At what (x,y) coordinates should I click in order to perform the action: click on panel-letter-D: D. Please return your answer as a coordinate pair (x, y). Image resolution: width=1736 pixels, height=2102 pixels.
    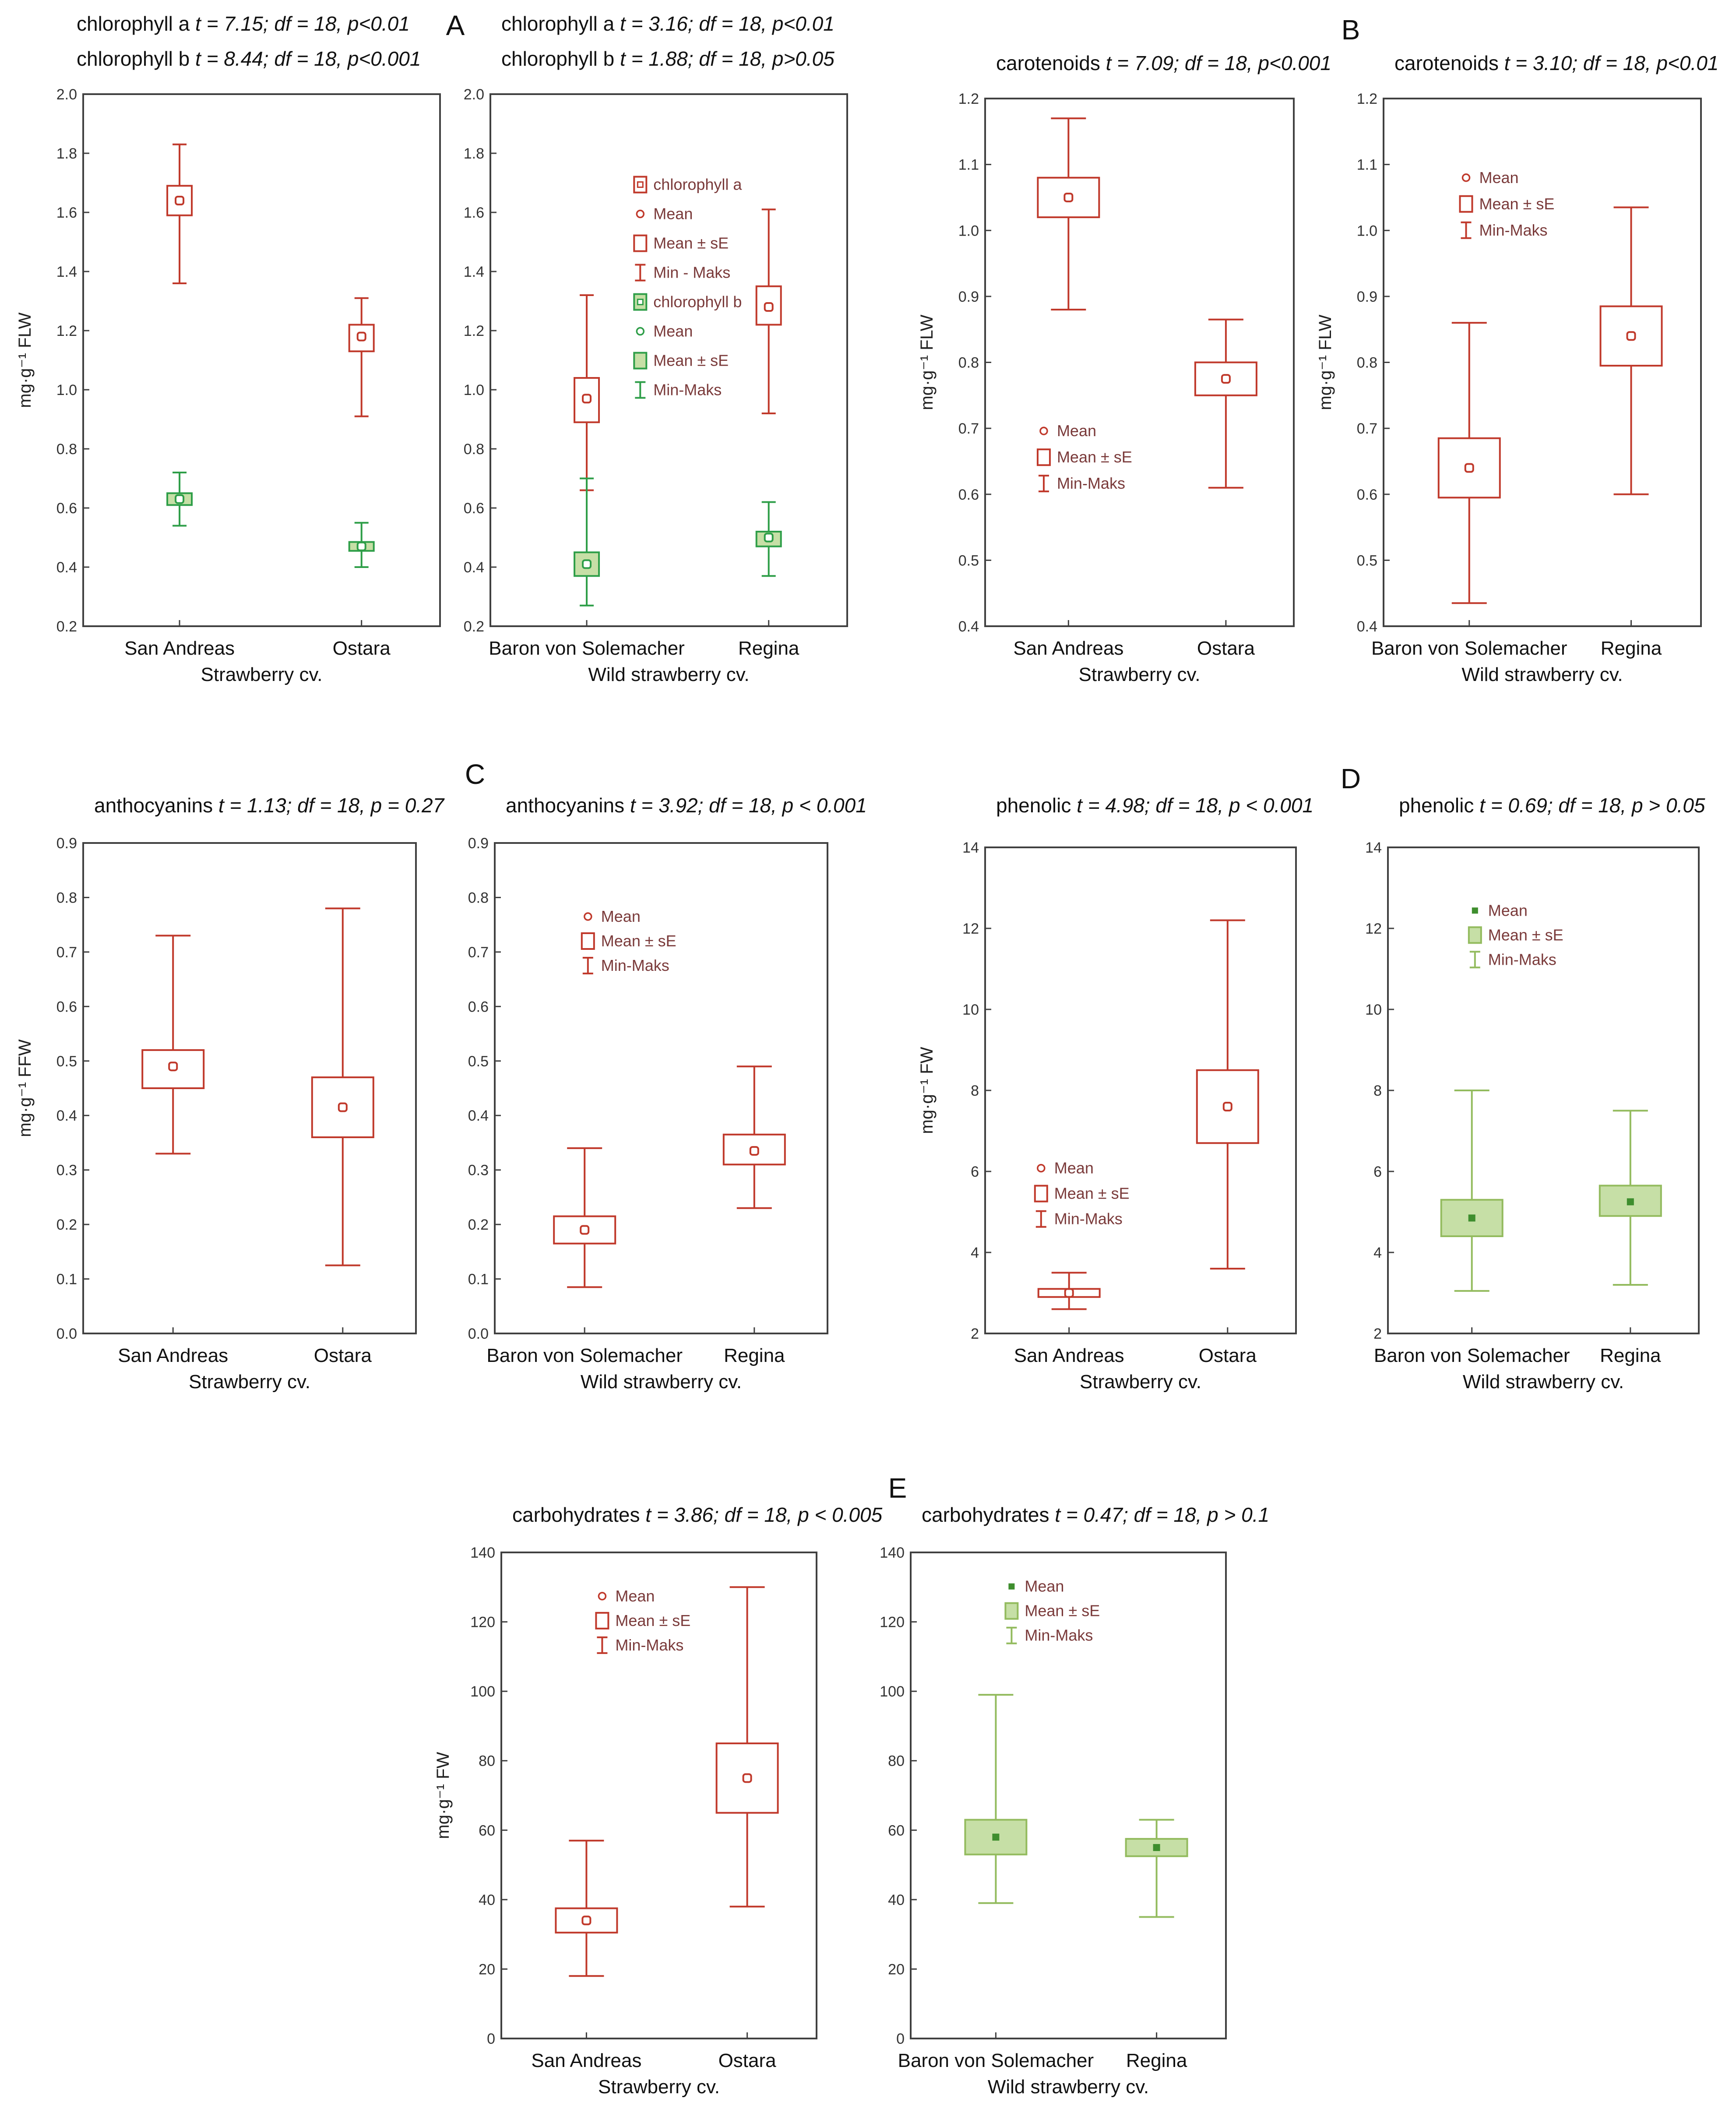
    Looking at the image, I should click on (1351, 779).